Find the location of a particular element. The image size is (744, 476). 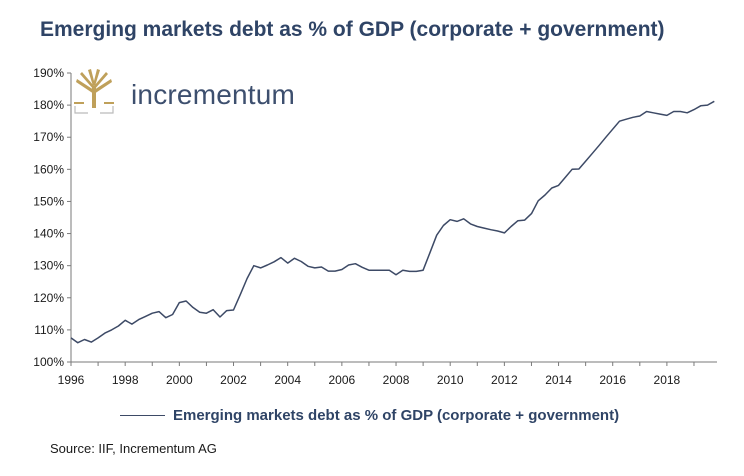

x-tick-label: 2000 is located at coordinates (179, 380).